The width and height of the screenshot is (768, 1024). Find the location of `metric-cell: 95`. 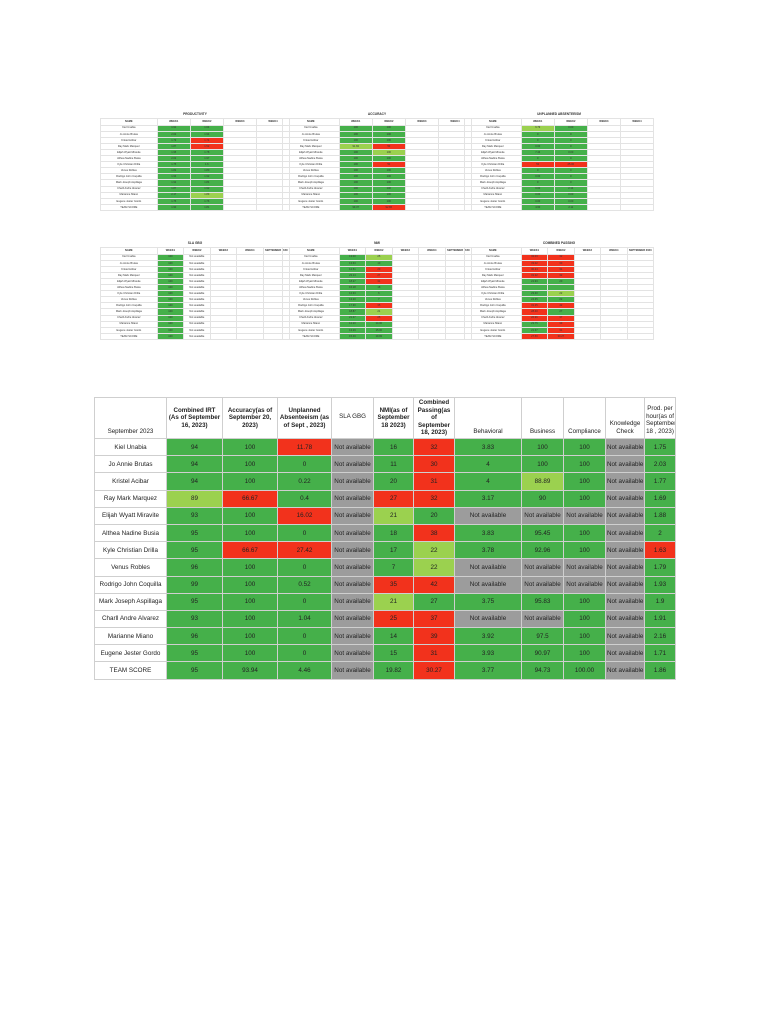

metric-cell: 95 is located at coordinates (194, 670).